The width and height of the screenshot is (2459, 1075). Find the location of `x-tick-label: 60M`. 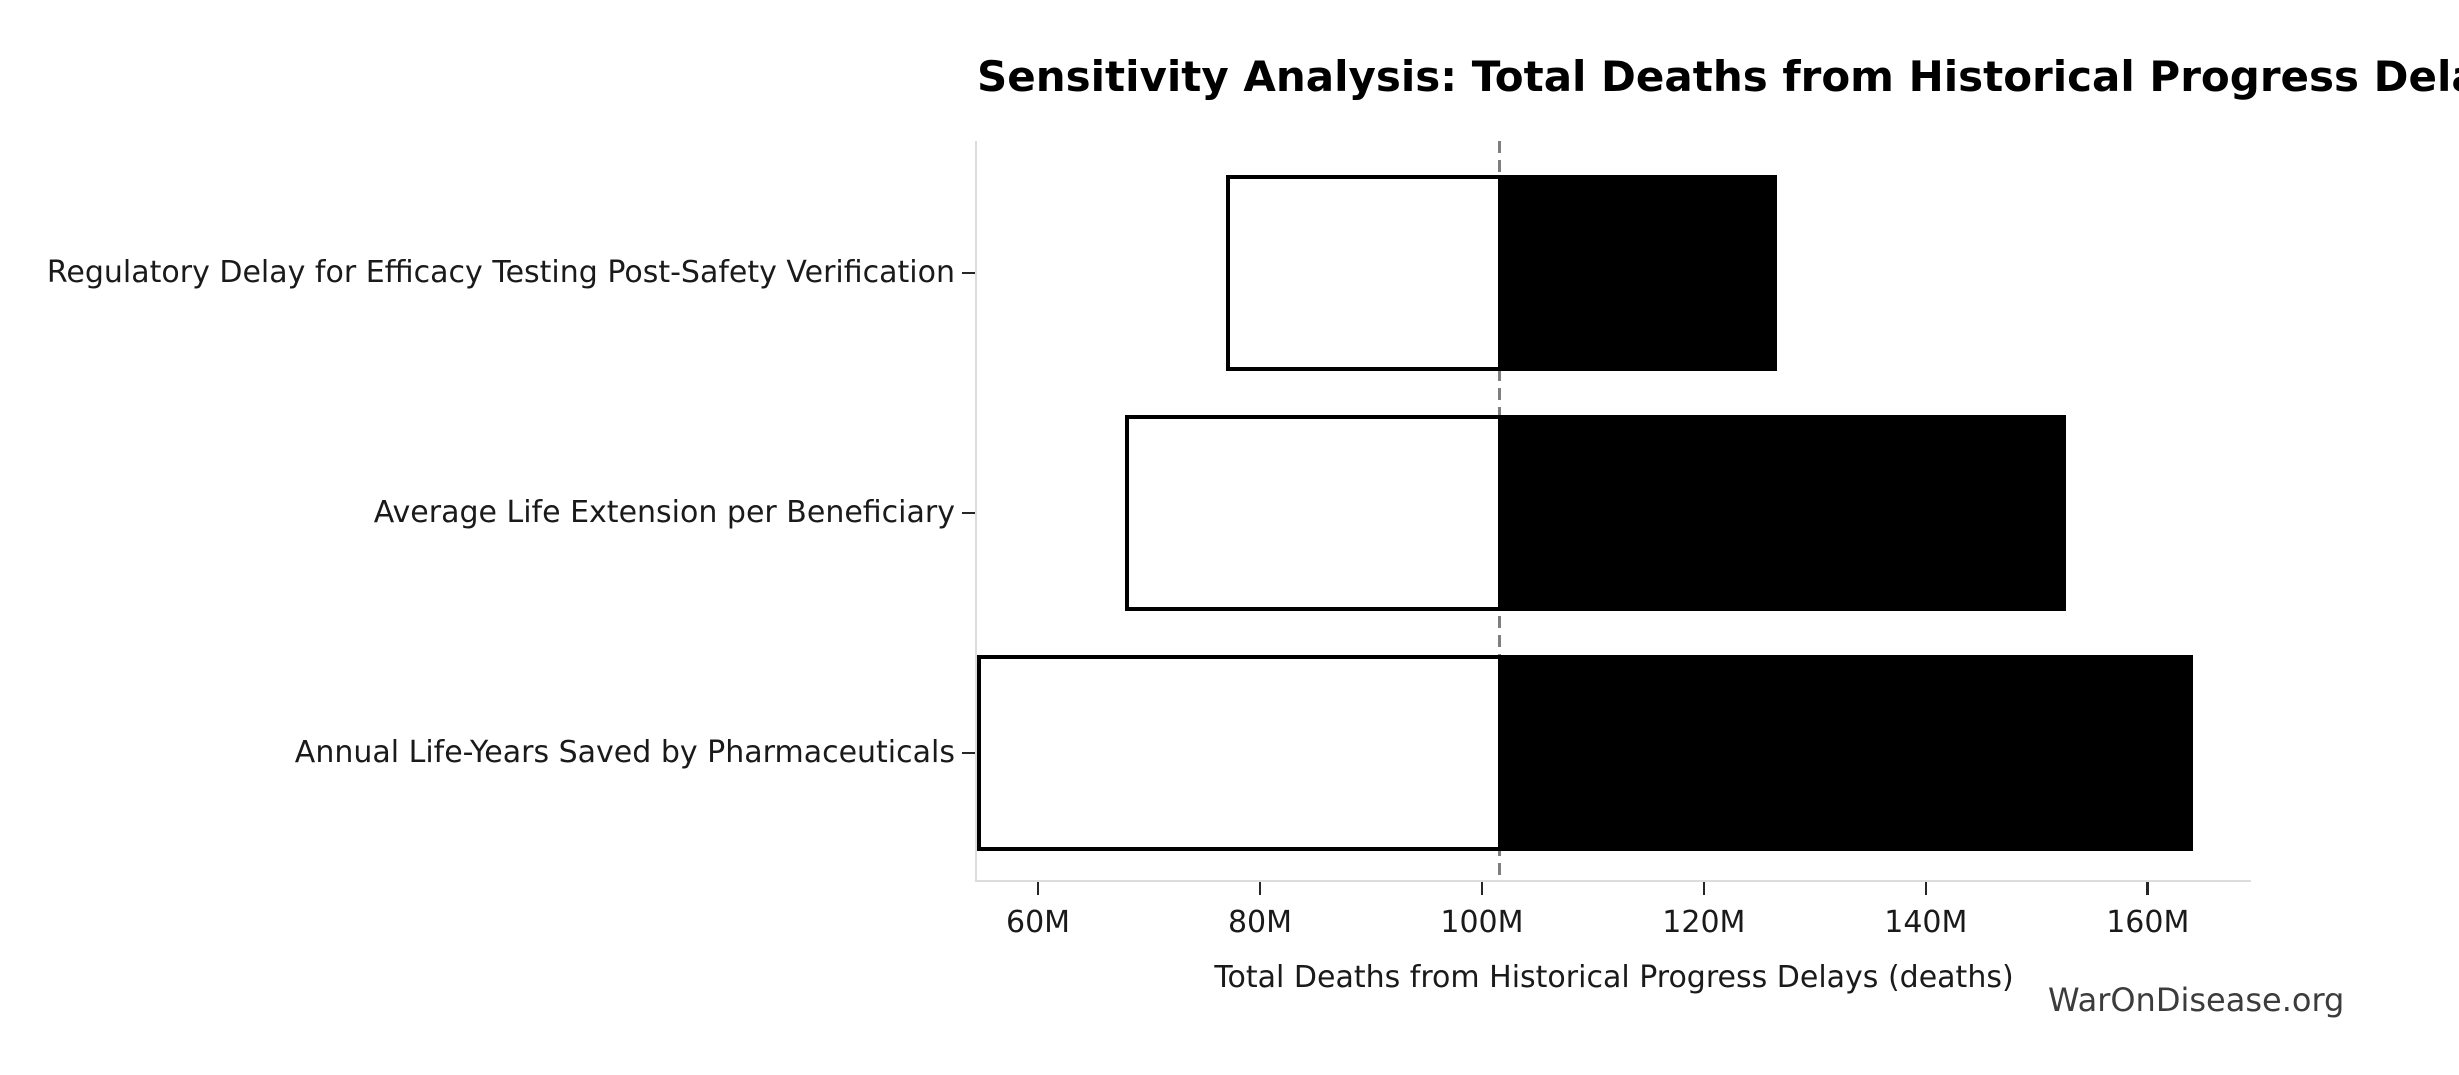

x-tick-label: 60M is located at coordinates (1038, 922).